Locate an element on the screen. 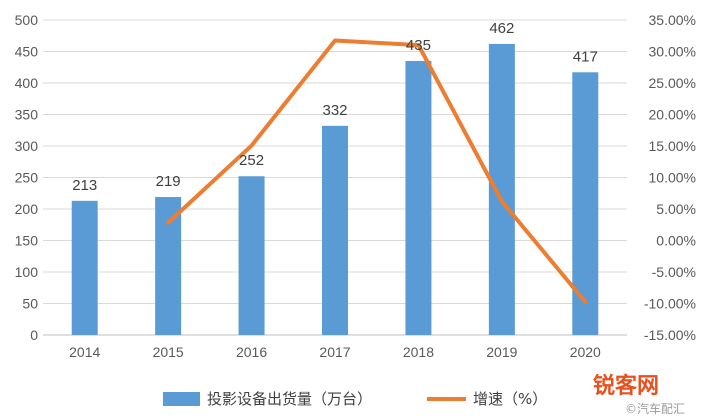 The height and width of the screenshot is (419, 705). left-tick-label: 150 is located at coordinates (27, 241).